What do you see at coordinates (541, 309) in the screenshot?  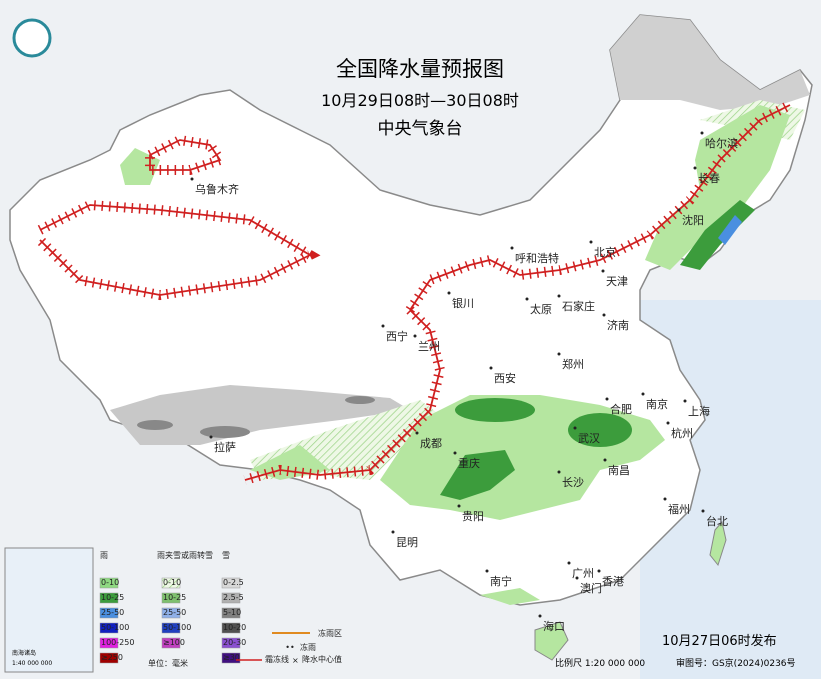 I see `city-label: 太原` at bounding box center [541, 309].